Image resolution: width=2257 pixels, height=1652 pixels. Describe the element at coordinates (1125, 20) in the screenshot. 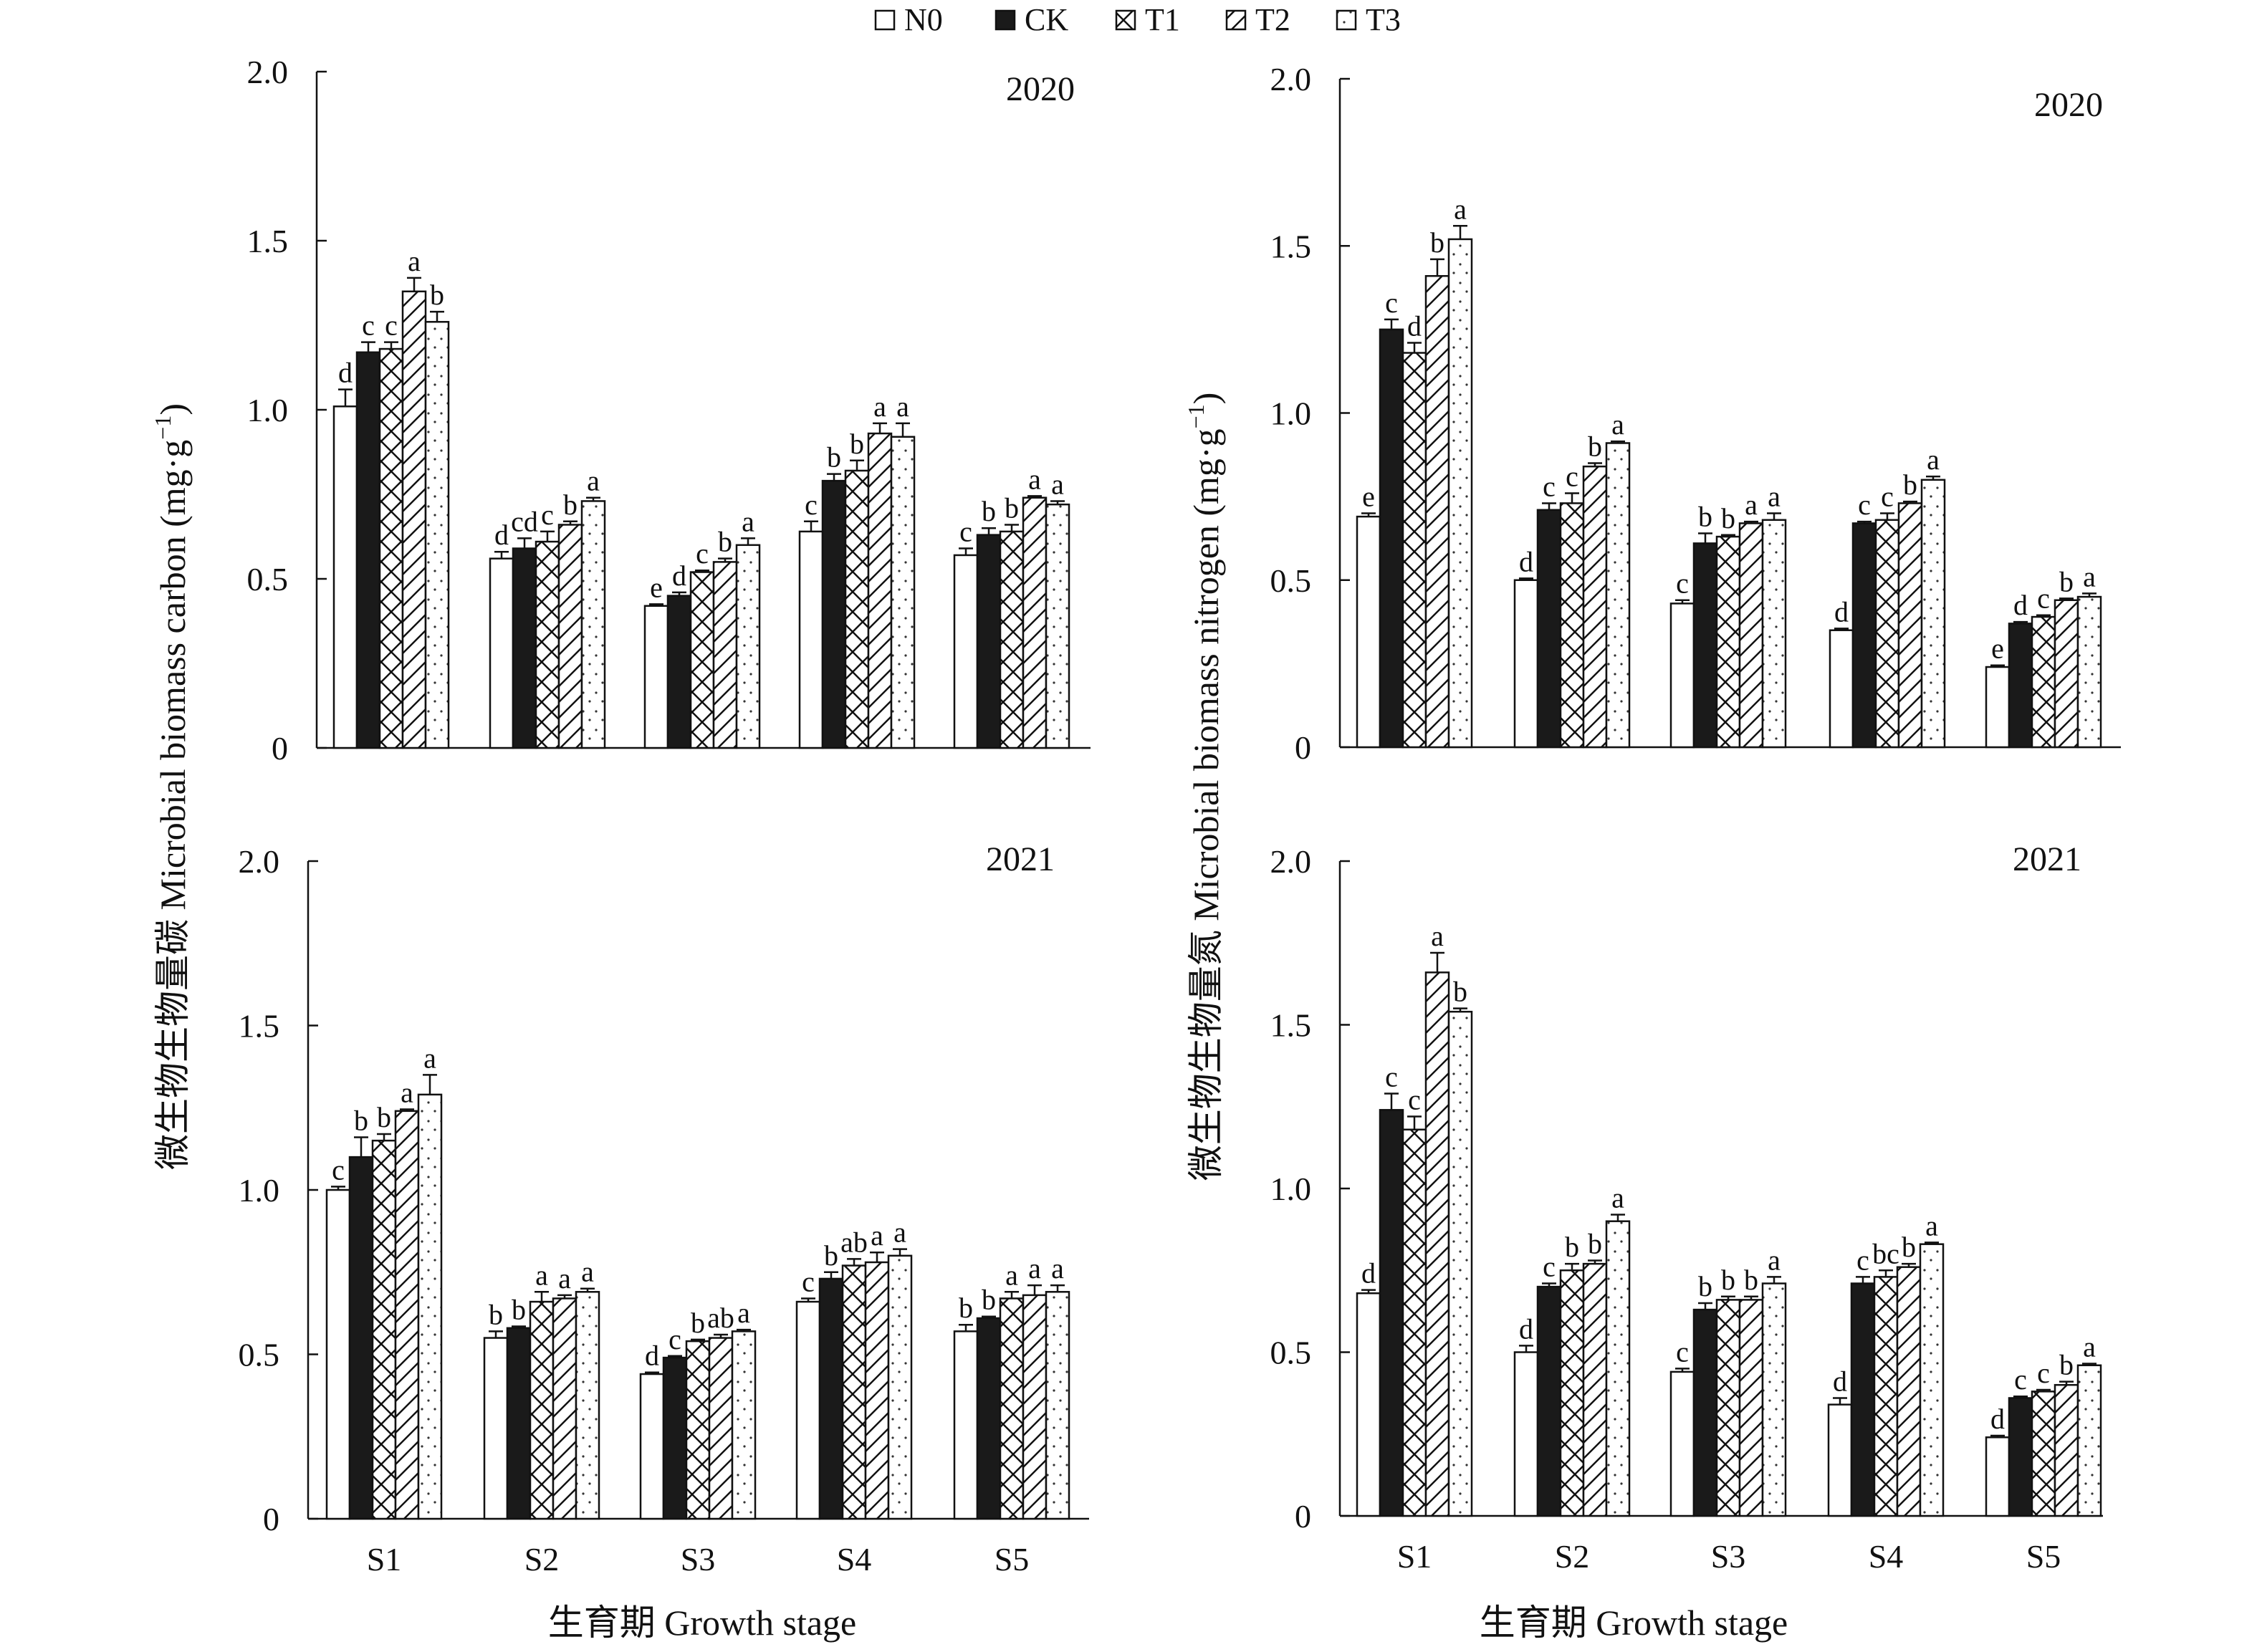

I see `legend-swatch-t1` at that location.